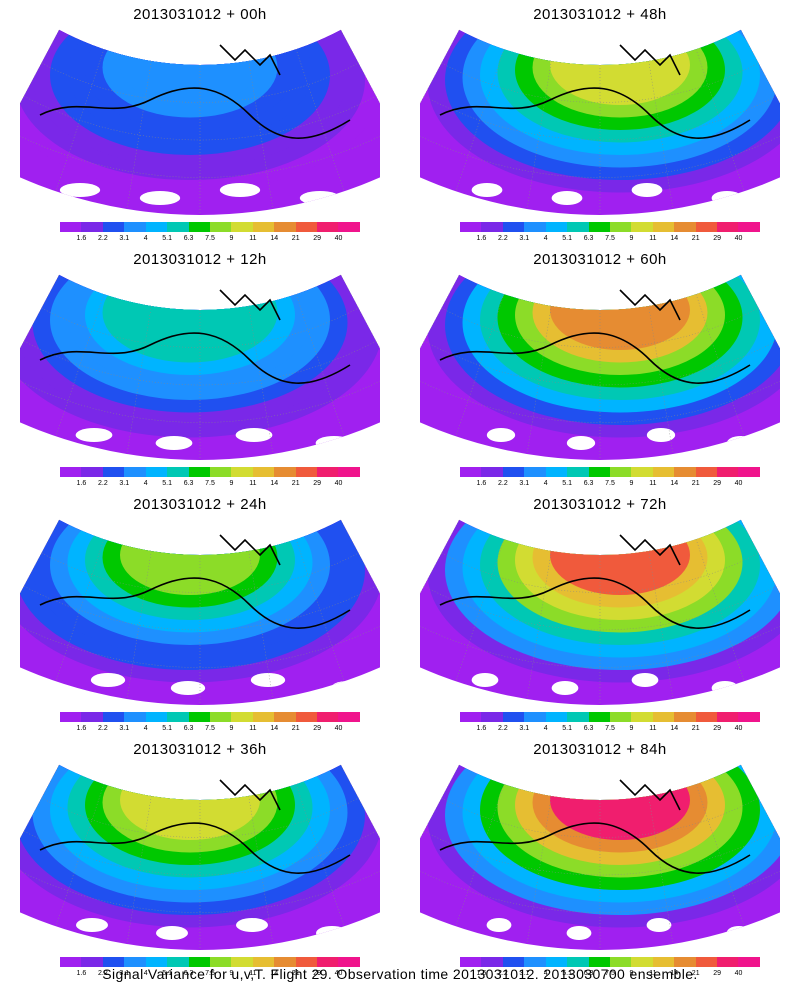 The height and width of the screenshot is (1000, 800). Describe the element at coordinates (524, 483) in the screenshot. I see `colorbar-tick-label: 3.1` at that location.